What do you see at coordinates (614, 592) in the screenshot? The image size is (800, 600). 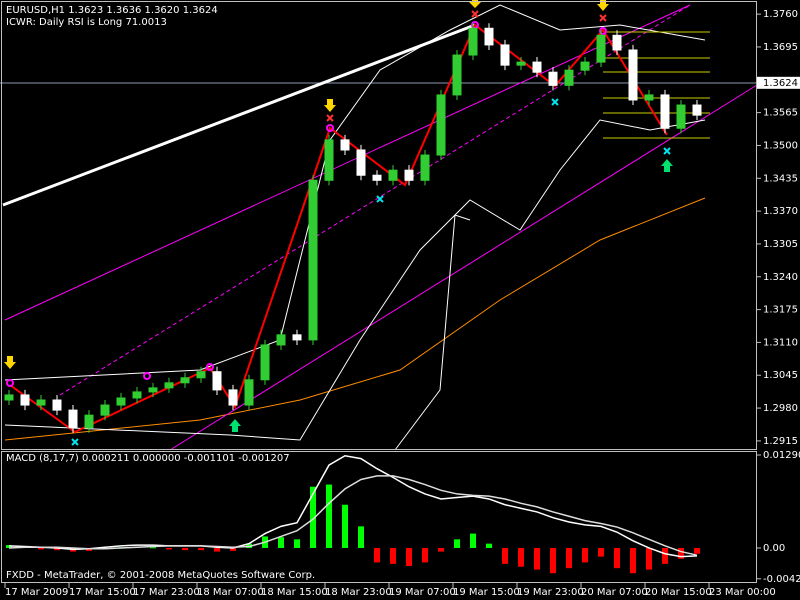 I see `x-tick-label: 20 Mar 07:00` at bounding box center [614, 592].